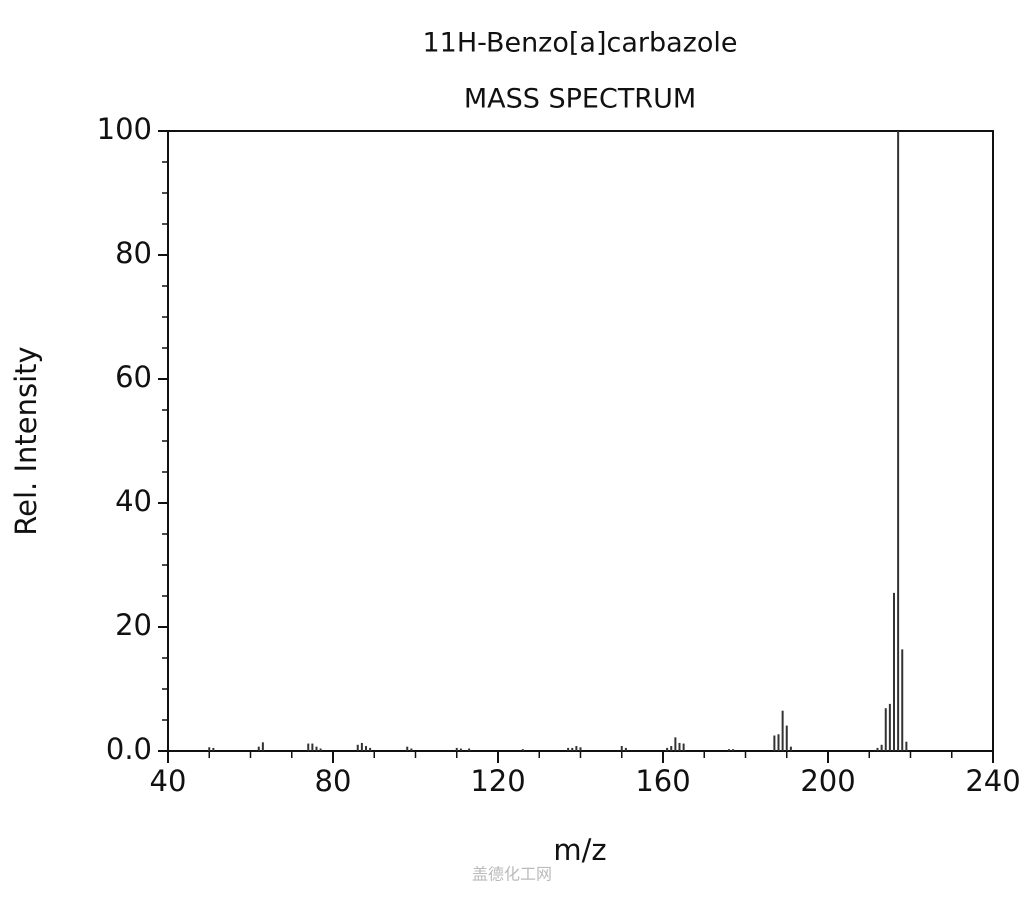 The height and width of the screenshot is (900, 1024). I want to click on x-tick-label: 200, so click(827, 781).